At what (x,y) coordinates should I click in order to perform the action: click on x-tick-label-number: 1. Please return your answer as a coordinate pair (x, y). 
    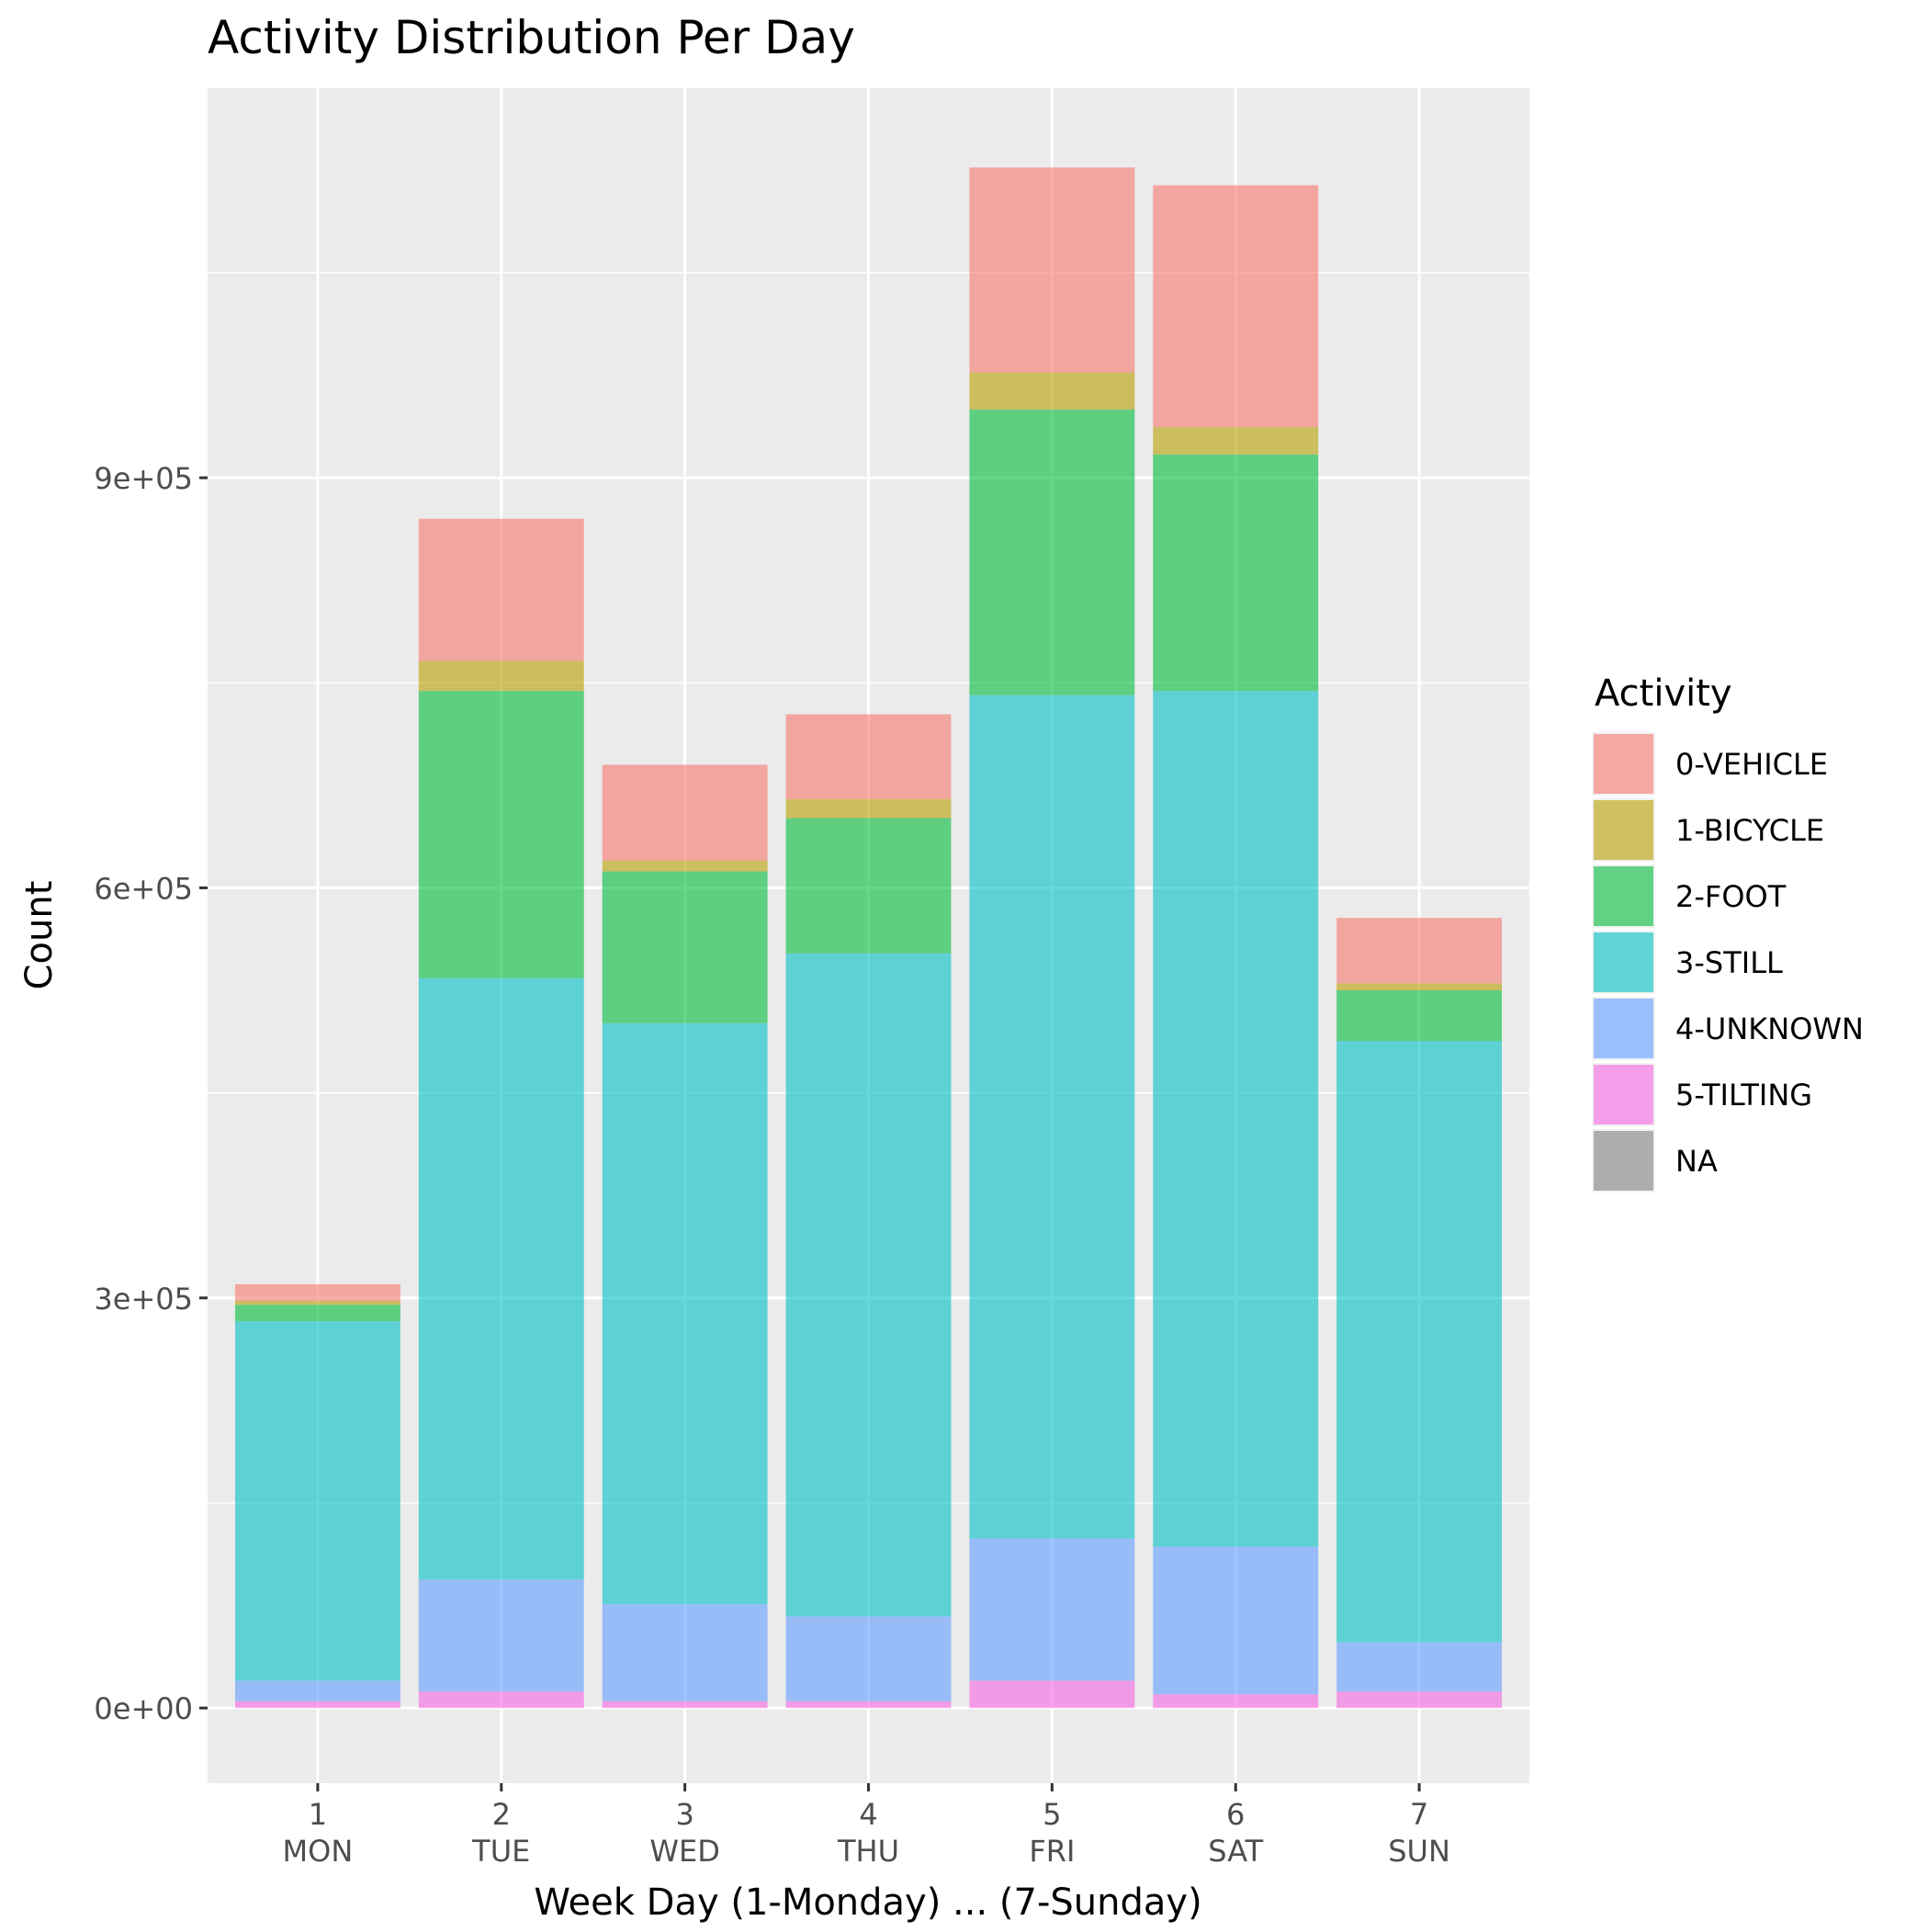
    Looking at the image, I should click on (318, 1814).